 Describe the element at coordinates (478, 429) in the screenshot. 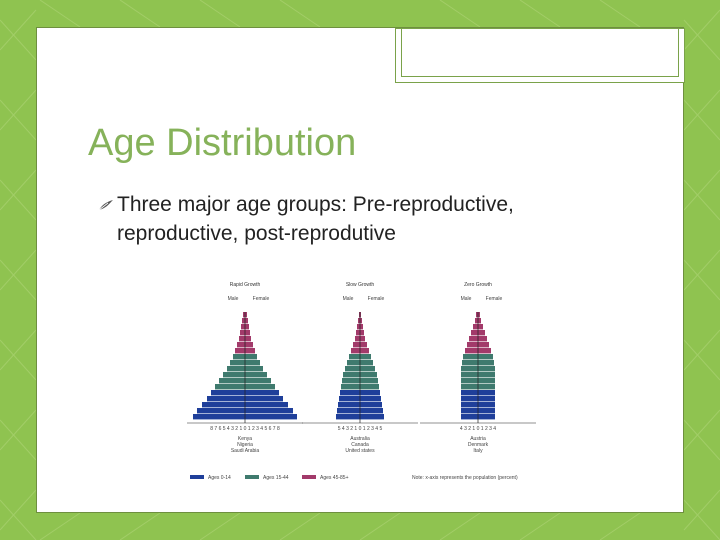

I see `x-axis-ticks: 4 3 2 1 0 1 2 3 4` at that location.